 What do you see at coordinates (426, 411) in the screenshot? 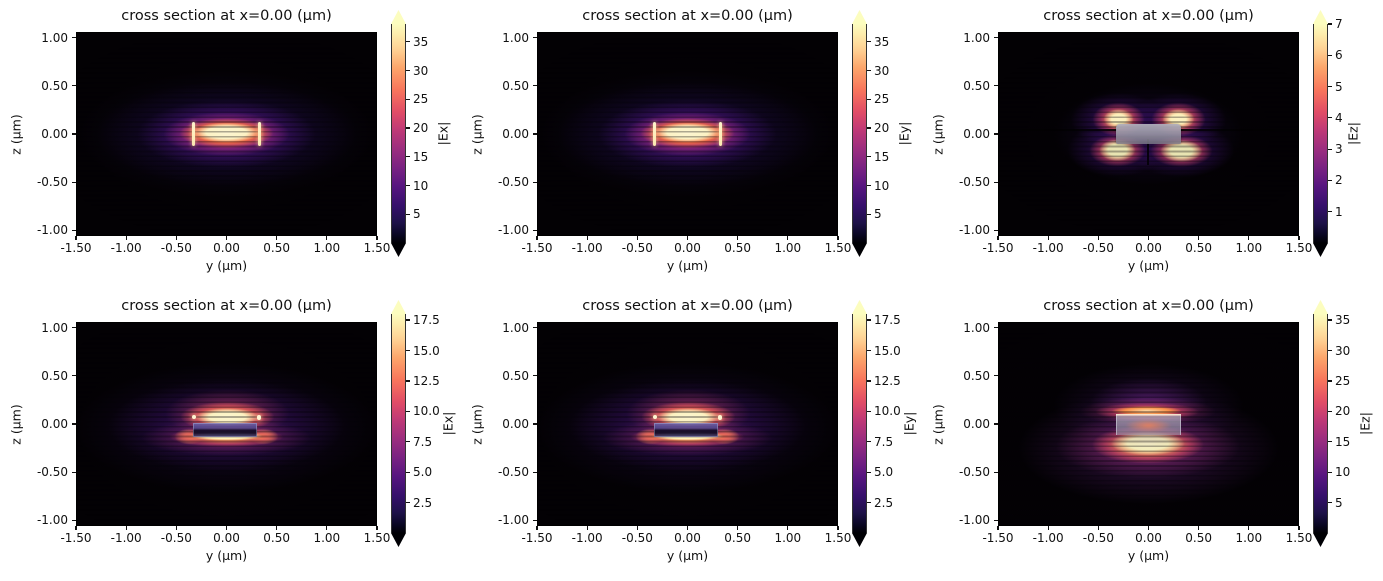
I see `colorbar-tick-label: 10.0` at bounding box center [426, 411].